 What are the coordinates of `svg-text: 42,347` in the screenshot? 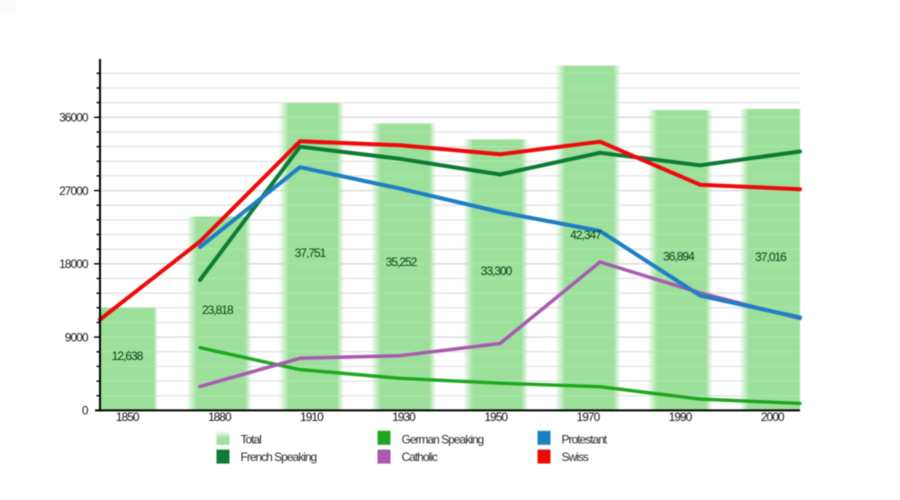 It's located at (586, 235).